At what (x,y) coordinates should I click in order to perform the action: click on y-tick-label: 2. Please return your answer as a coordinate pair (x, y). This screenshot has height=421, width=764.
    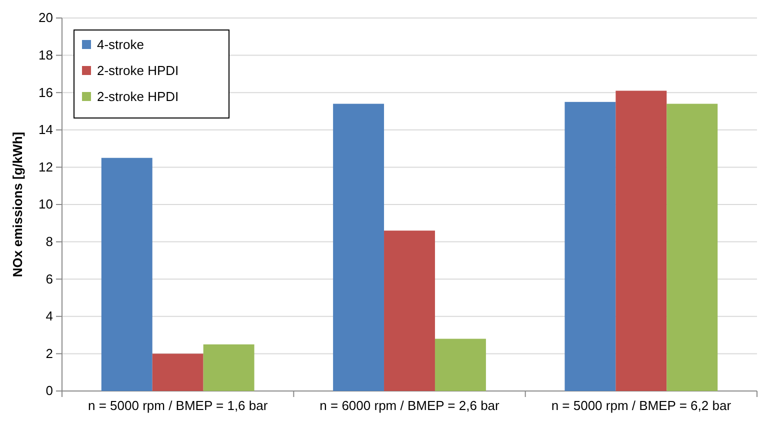
    Looking at the image, I should click on (49, 353).